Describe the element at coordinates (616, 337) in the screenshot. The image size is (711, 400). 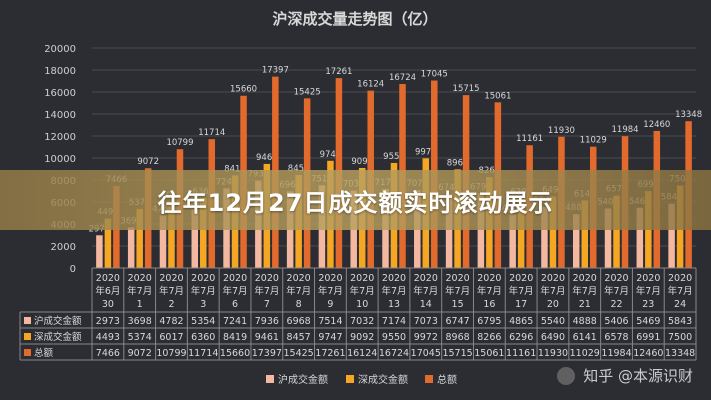
I see `table-cell: 6578` at that location.